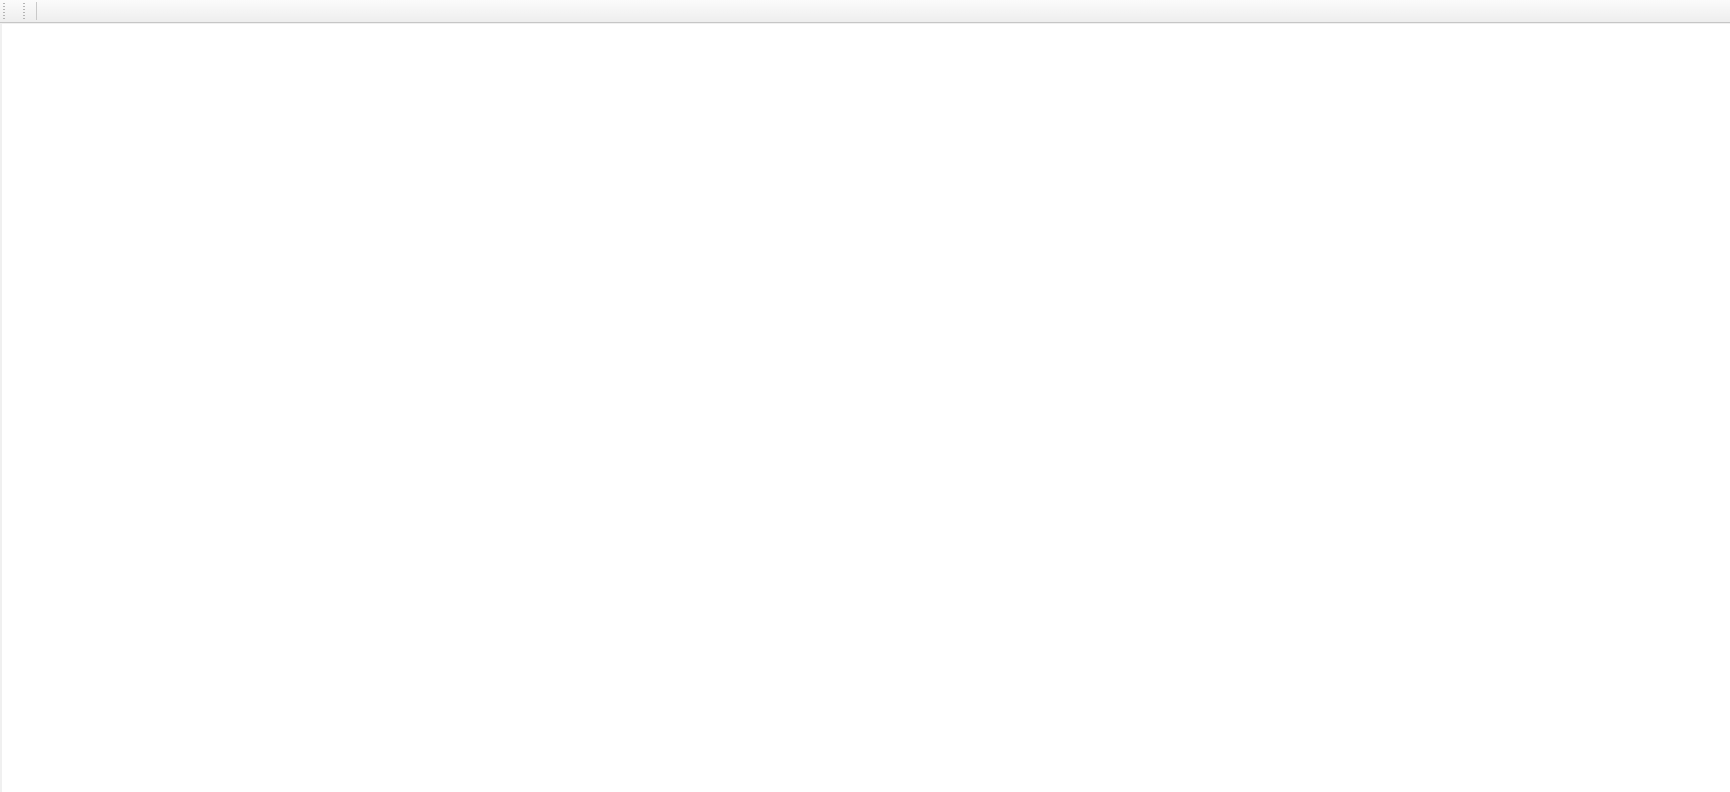 This screenshot has height=792, width=1730. Describe the element at coordinates (25, 11) in the screenshot. I see `timeframe-grip` at that location.